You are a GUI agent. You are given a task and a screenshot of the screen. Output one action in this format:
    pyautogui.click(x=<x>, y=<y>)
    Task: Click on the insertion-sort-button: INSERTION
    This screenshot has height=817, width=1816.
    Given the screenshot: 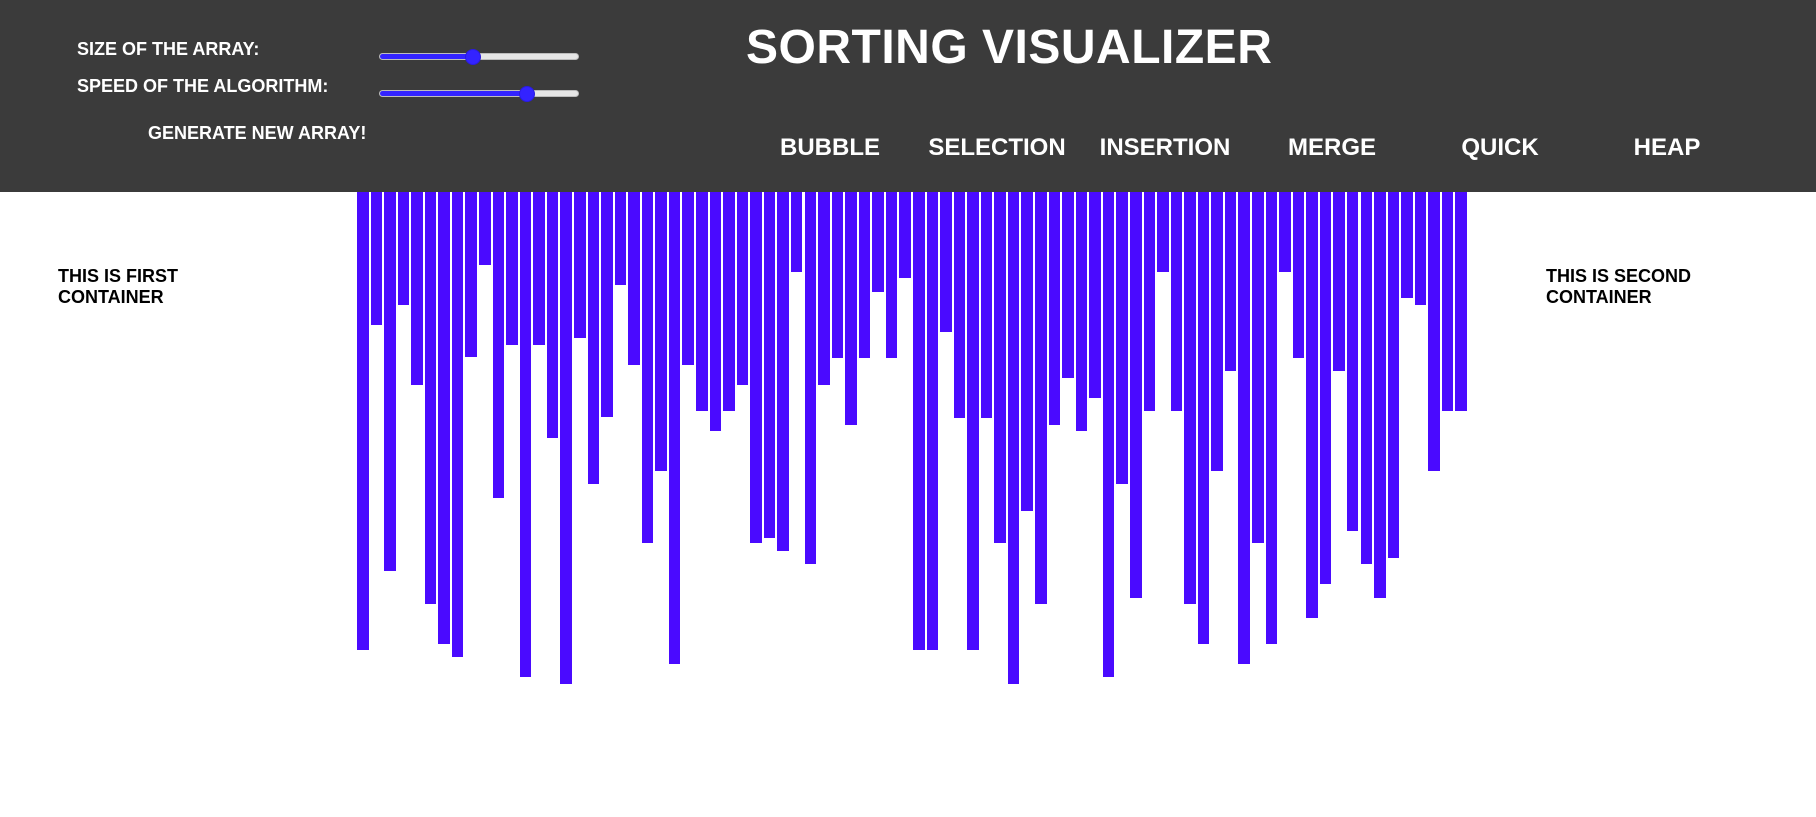 What is the action you would take?
    pyautogui.click(x=1165, y=147)
    